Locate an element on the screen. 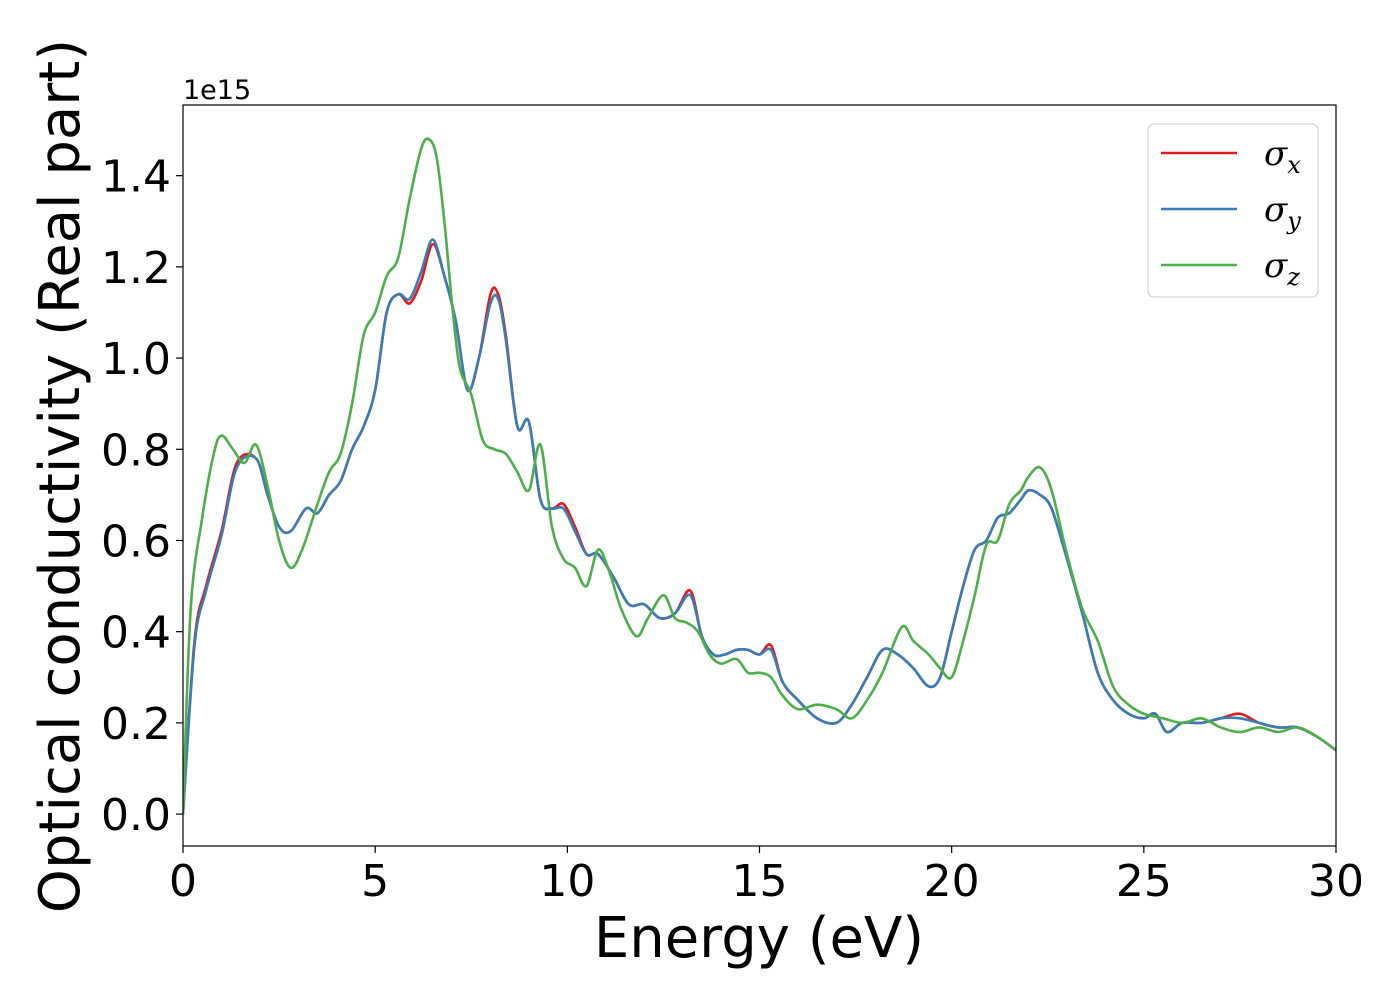 This screenshot has width=1400, height=1000. x-tick-label: 15 is located at coordinates (760, 881).